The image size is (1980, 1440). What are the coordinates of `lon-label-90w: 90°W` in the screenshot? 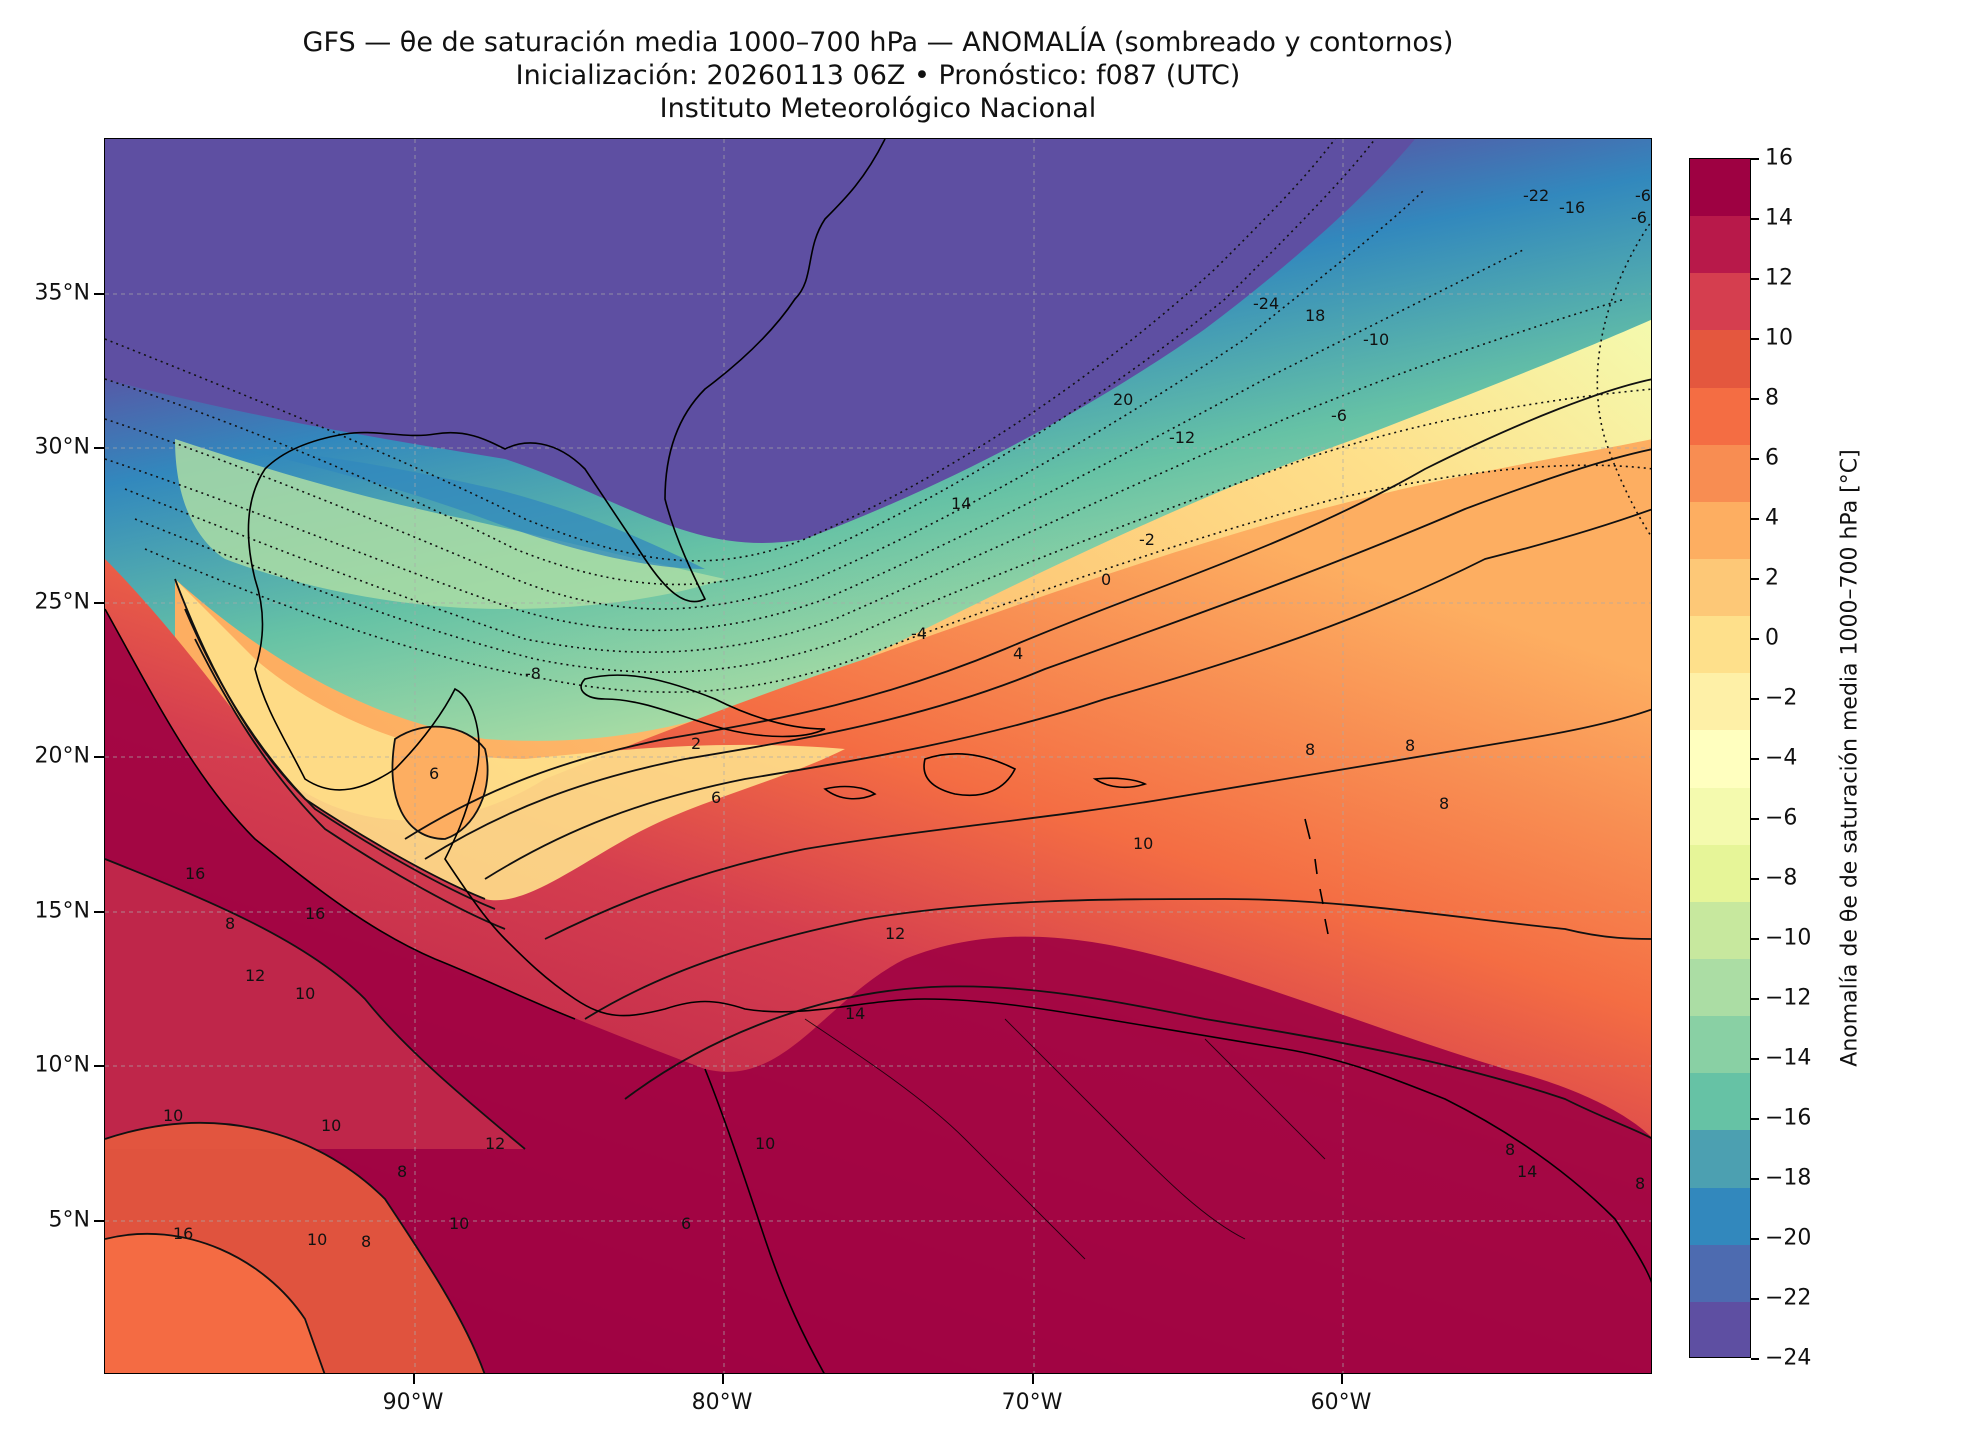 It's located at (413, 1402).